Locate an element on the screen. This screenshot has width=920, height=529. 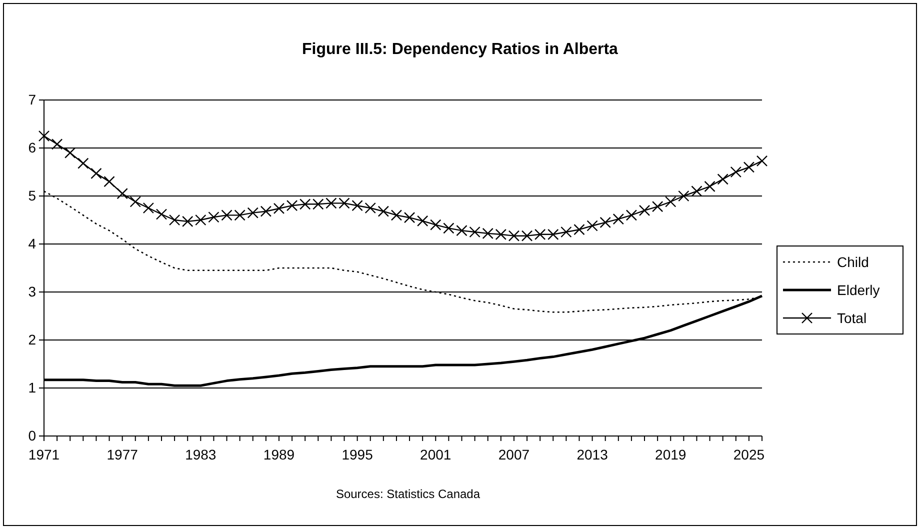
x-tick-label: 1977 is located at coordinates (122, 454).